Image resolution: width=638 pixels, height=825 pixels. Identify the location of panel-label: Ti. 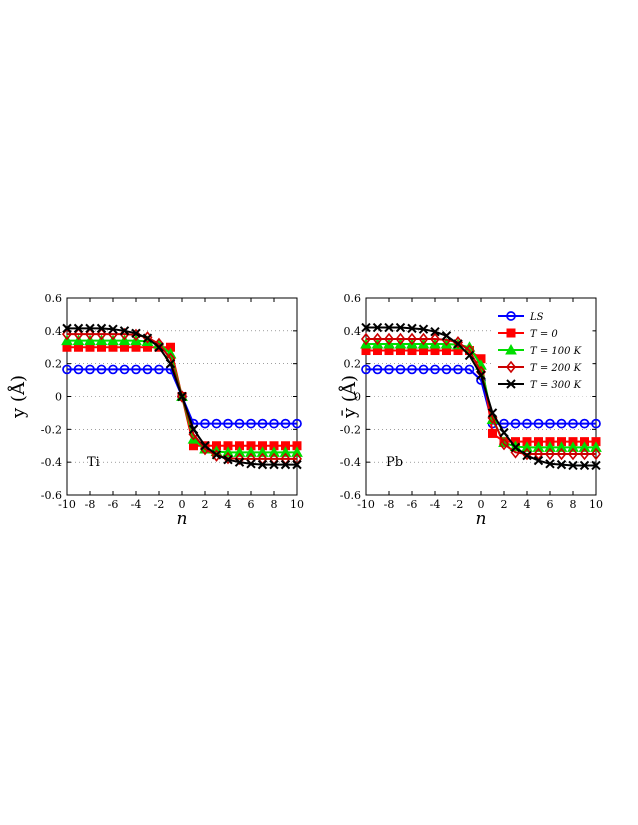
(93, 462).